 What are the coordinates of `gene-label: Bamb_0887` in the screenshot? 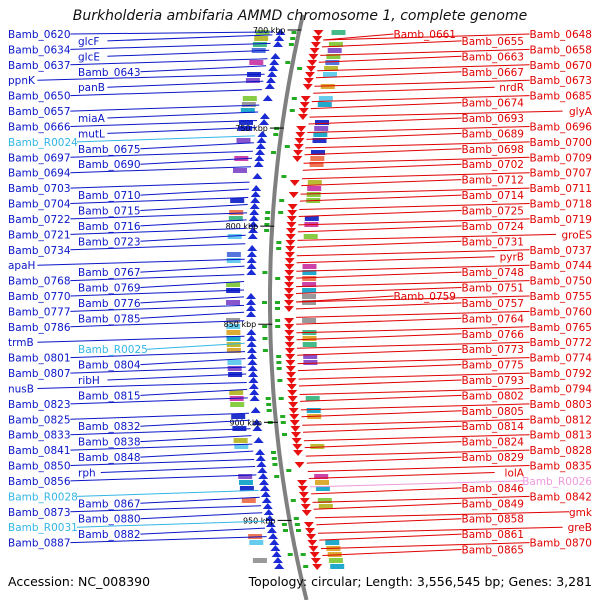 It's located at (39, 544).